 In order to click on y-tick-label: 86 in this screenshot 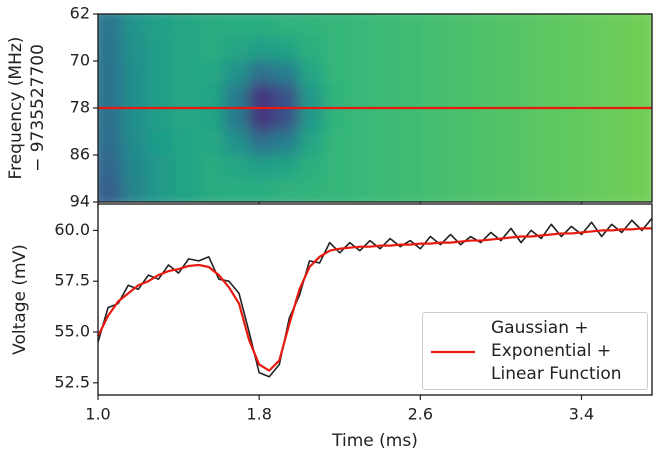, I will do `click(80, 154)`.